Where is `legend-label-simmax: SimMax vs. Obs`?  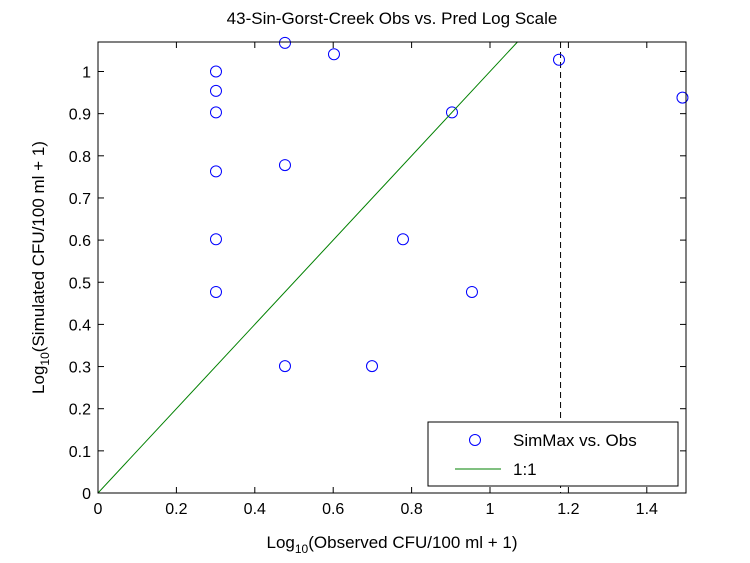
legend-label-simmax: SimMax vs. Obs is located at coordinates (575, 440).